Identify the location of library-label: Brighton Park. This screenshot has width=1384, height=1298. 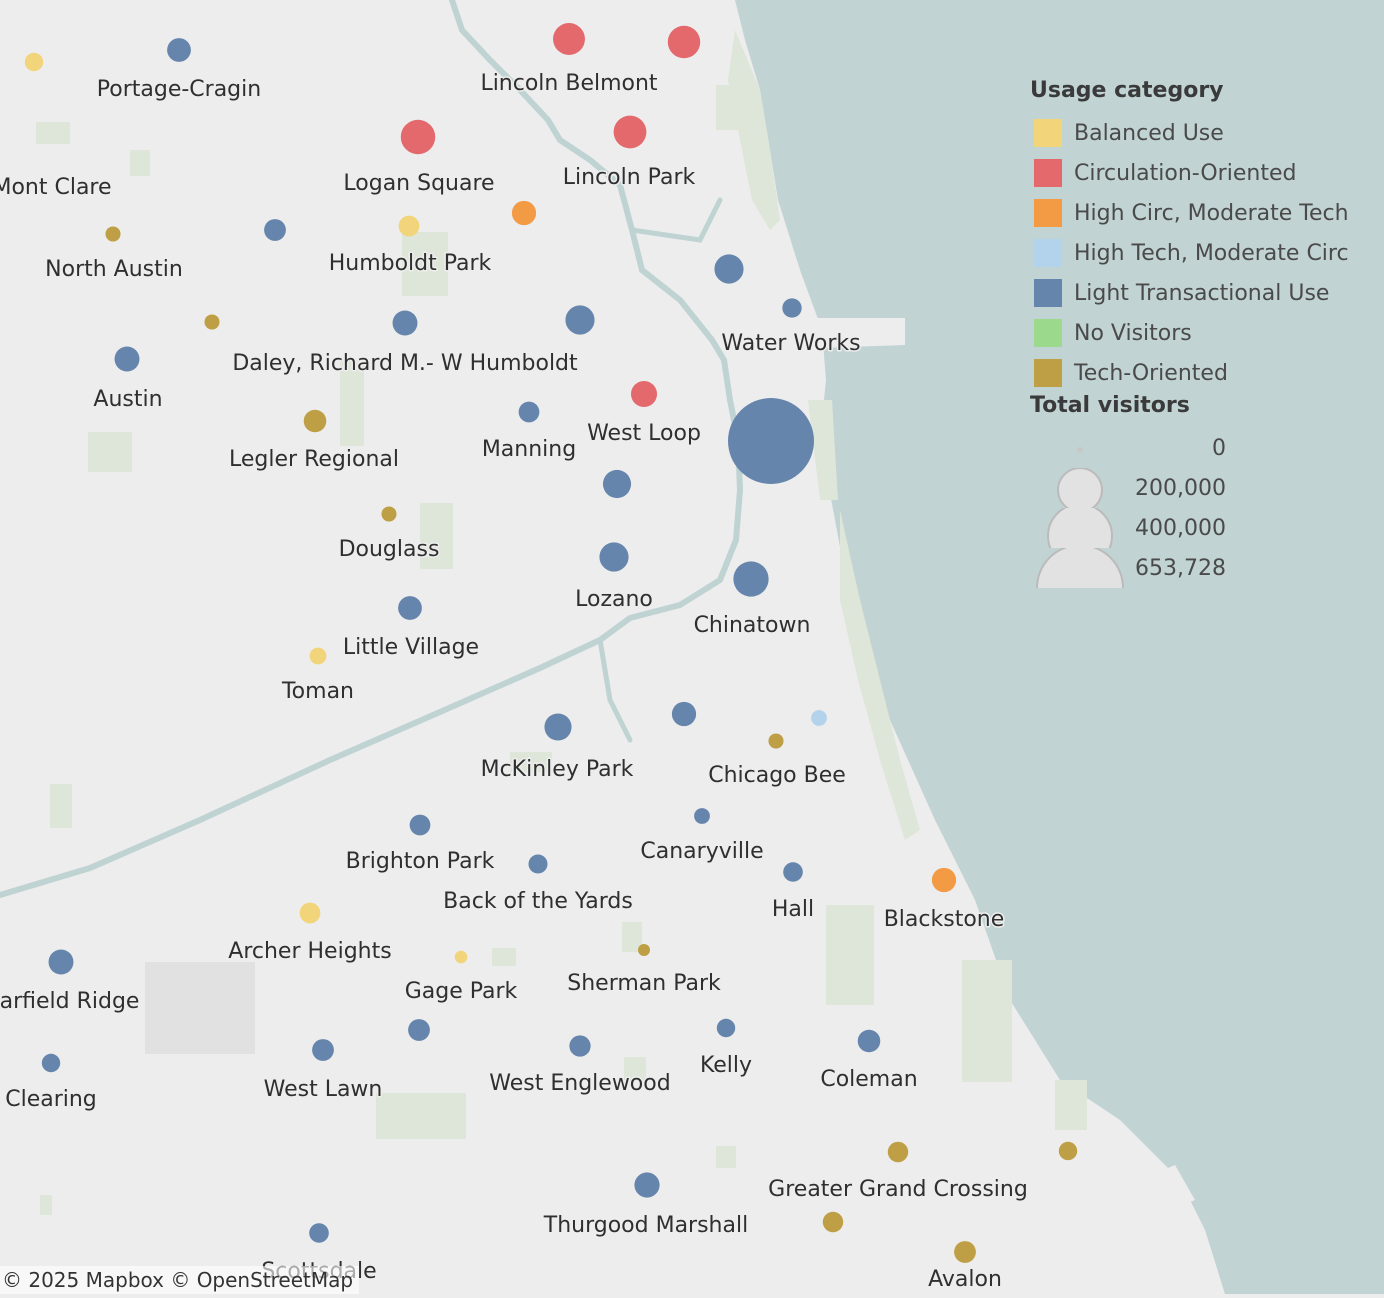
(420, 861).